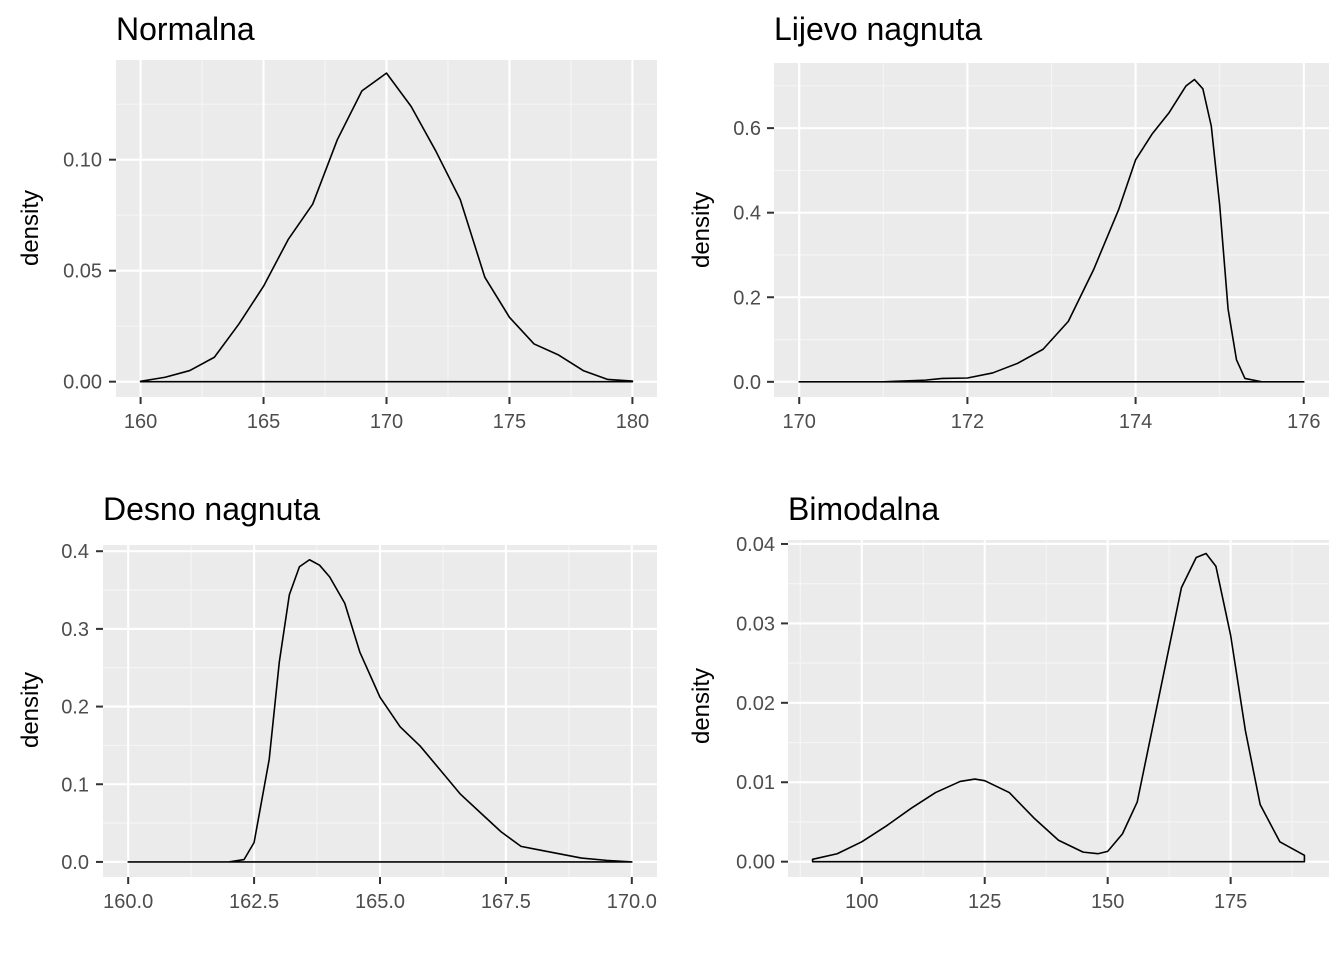  What do you see at coordinates (380, 902) in the screenshot?
I see `x-tick-label: 165.0` at bounding box center [380, 902].